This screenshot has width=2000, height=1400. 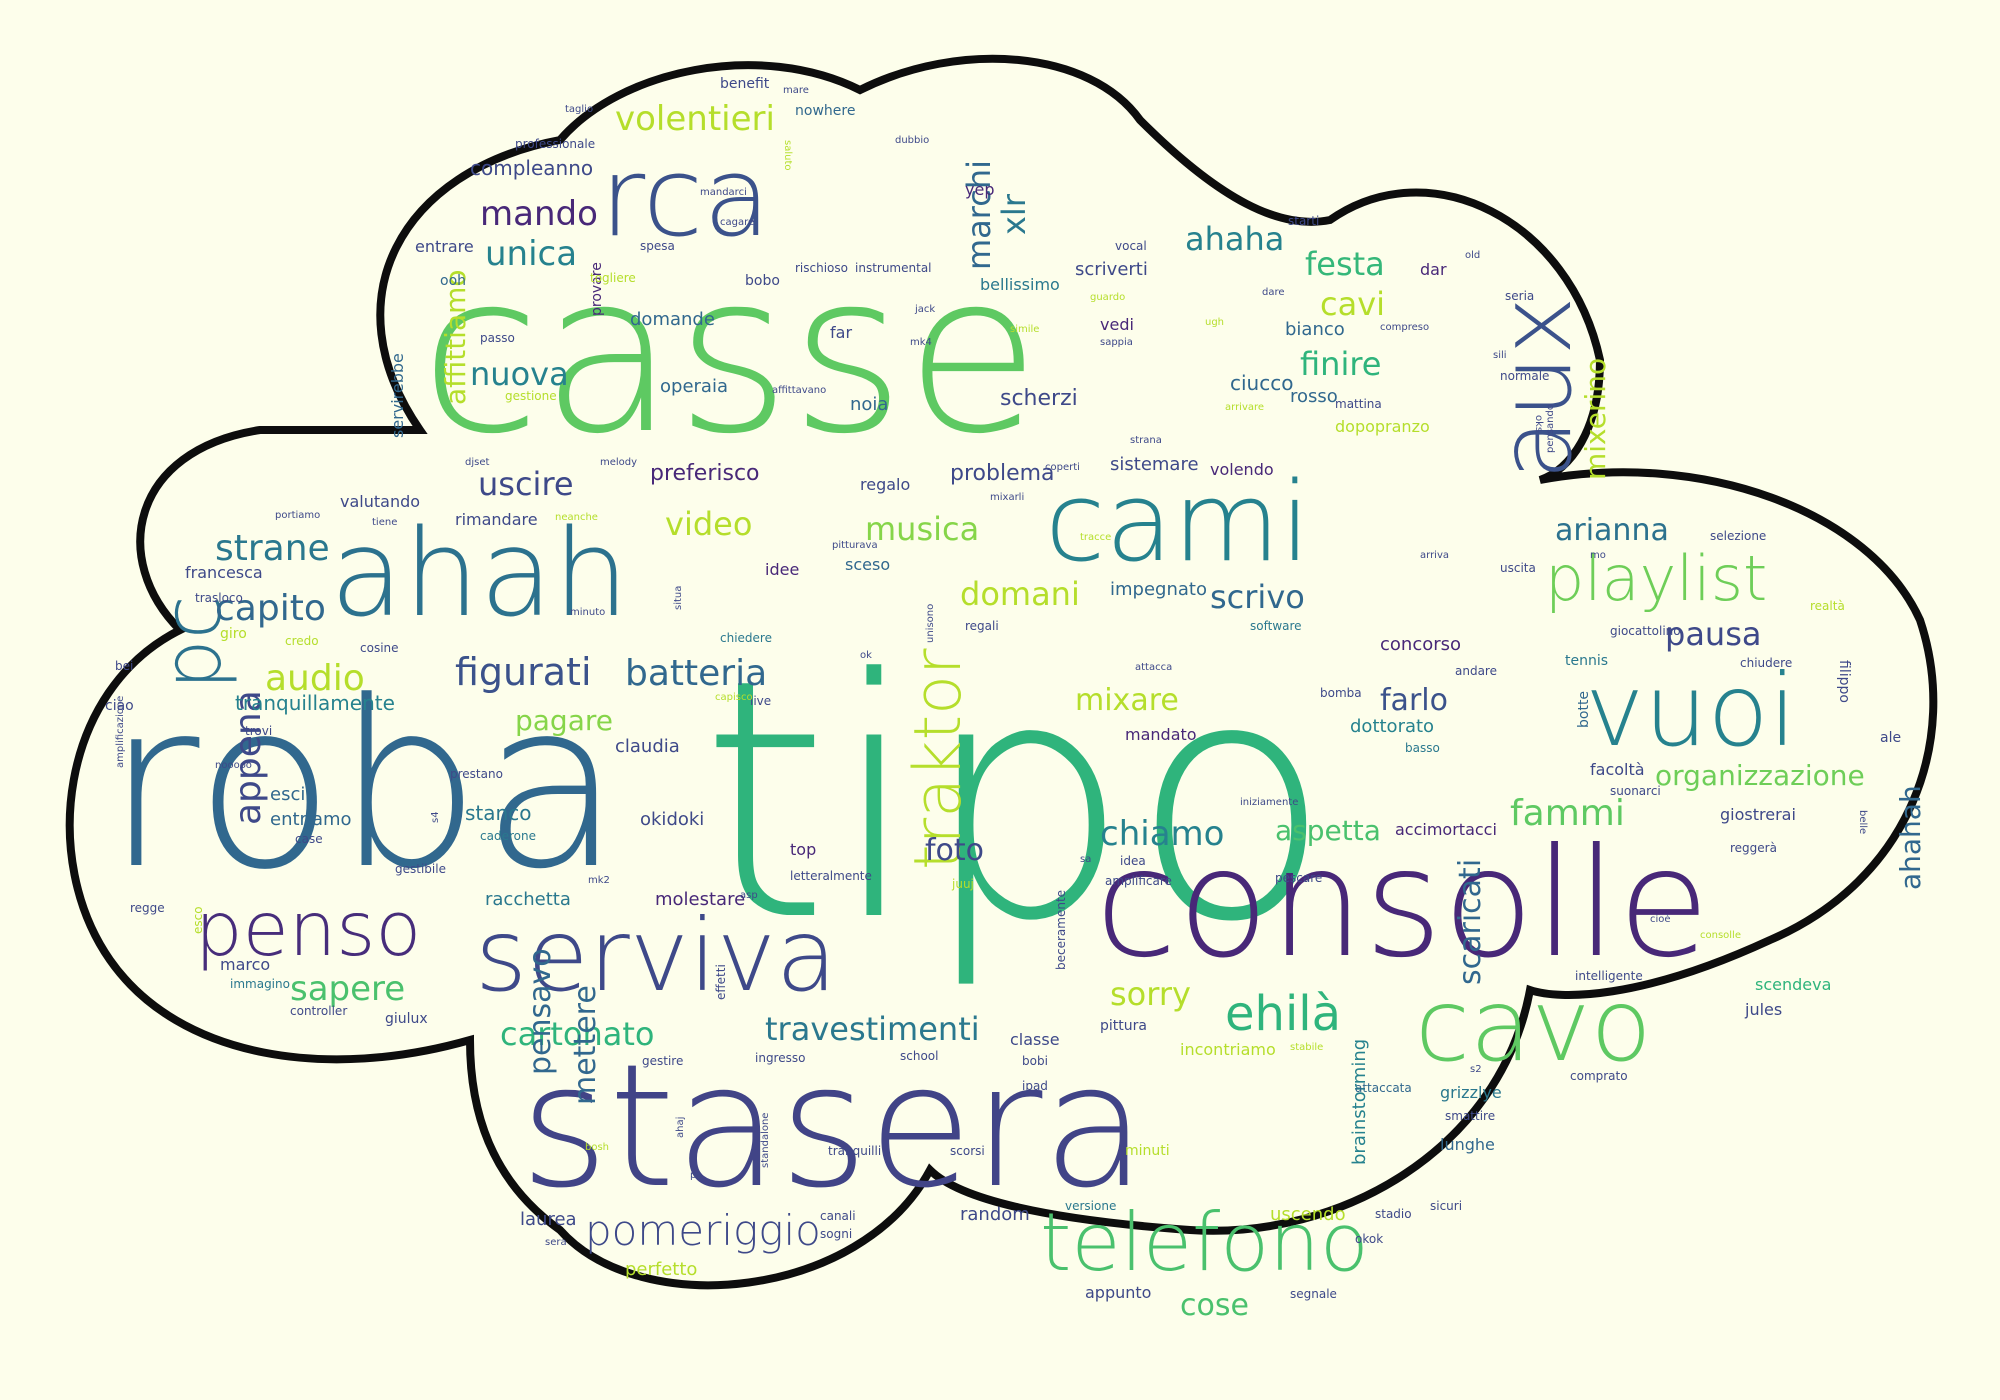 I want to click on word-chiedere: chiedere, so click(x=746, y=638).